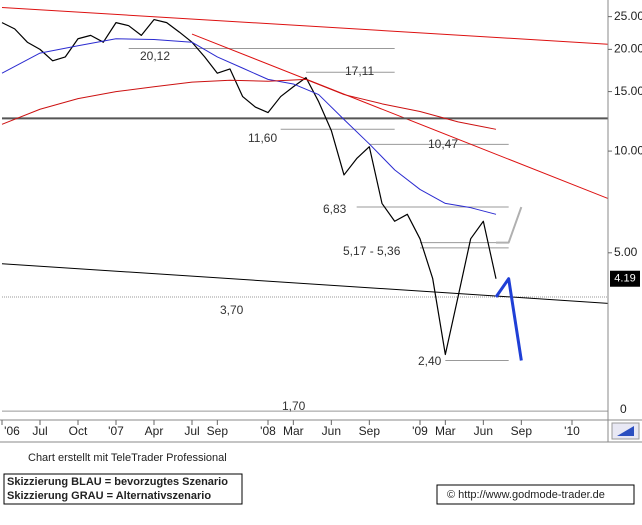 This screenshot has width=642, height=525. What do you see at coordinates (526, 495) in the screenshot?
I see `source: © http://www.godmode-trader.de` at bounding box center [526, 495].